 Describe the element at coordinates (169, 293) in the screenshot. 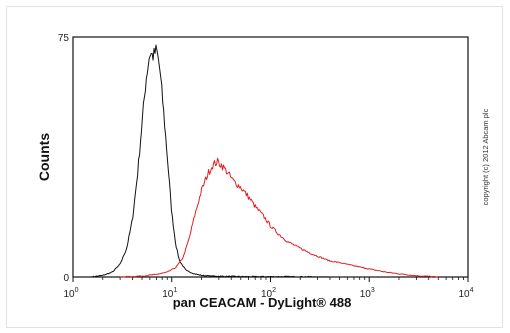

I see `x-tick-label-1: 10¹` at that location.